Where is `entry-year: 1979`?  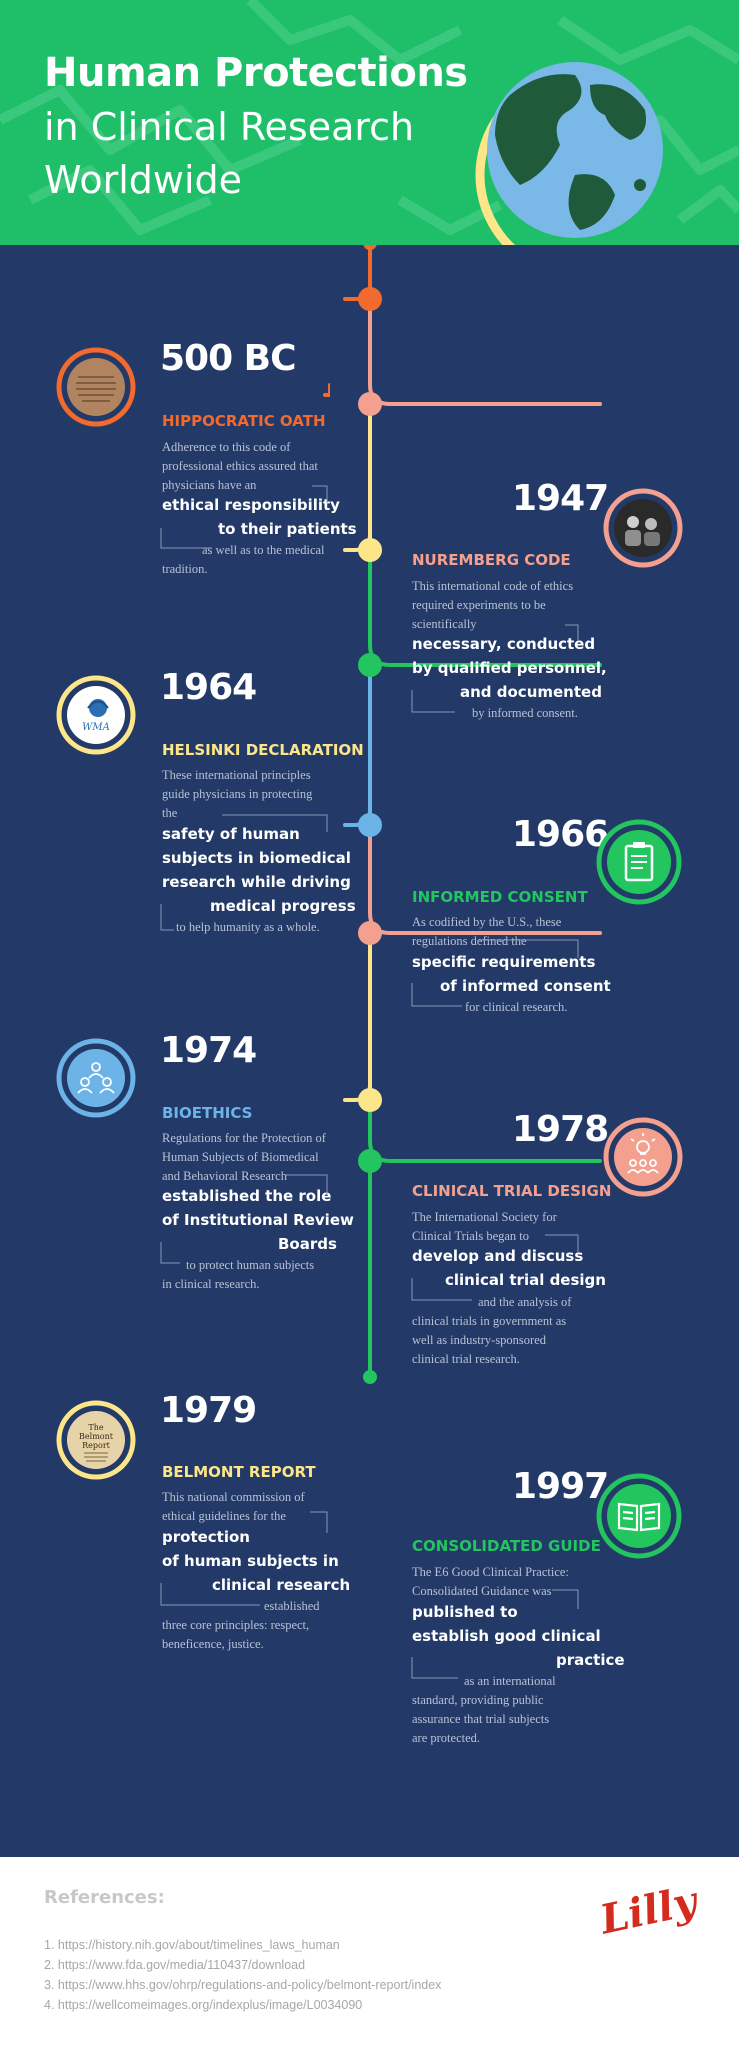
entry-year: 1979 is located at coordinates (208, 1410).